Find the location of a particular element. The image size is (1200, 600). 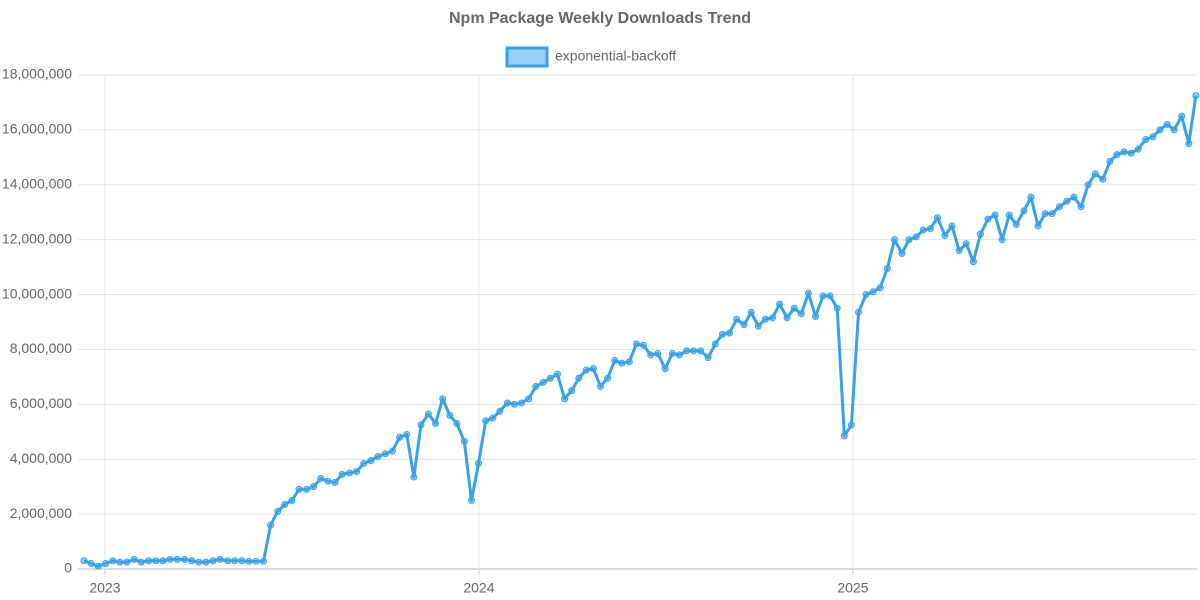

y-tick-label: 10,000,000 is located at coordinates (37, 293).